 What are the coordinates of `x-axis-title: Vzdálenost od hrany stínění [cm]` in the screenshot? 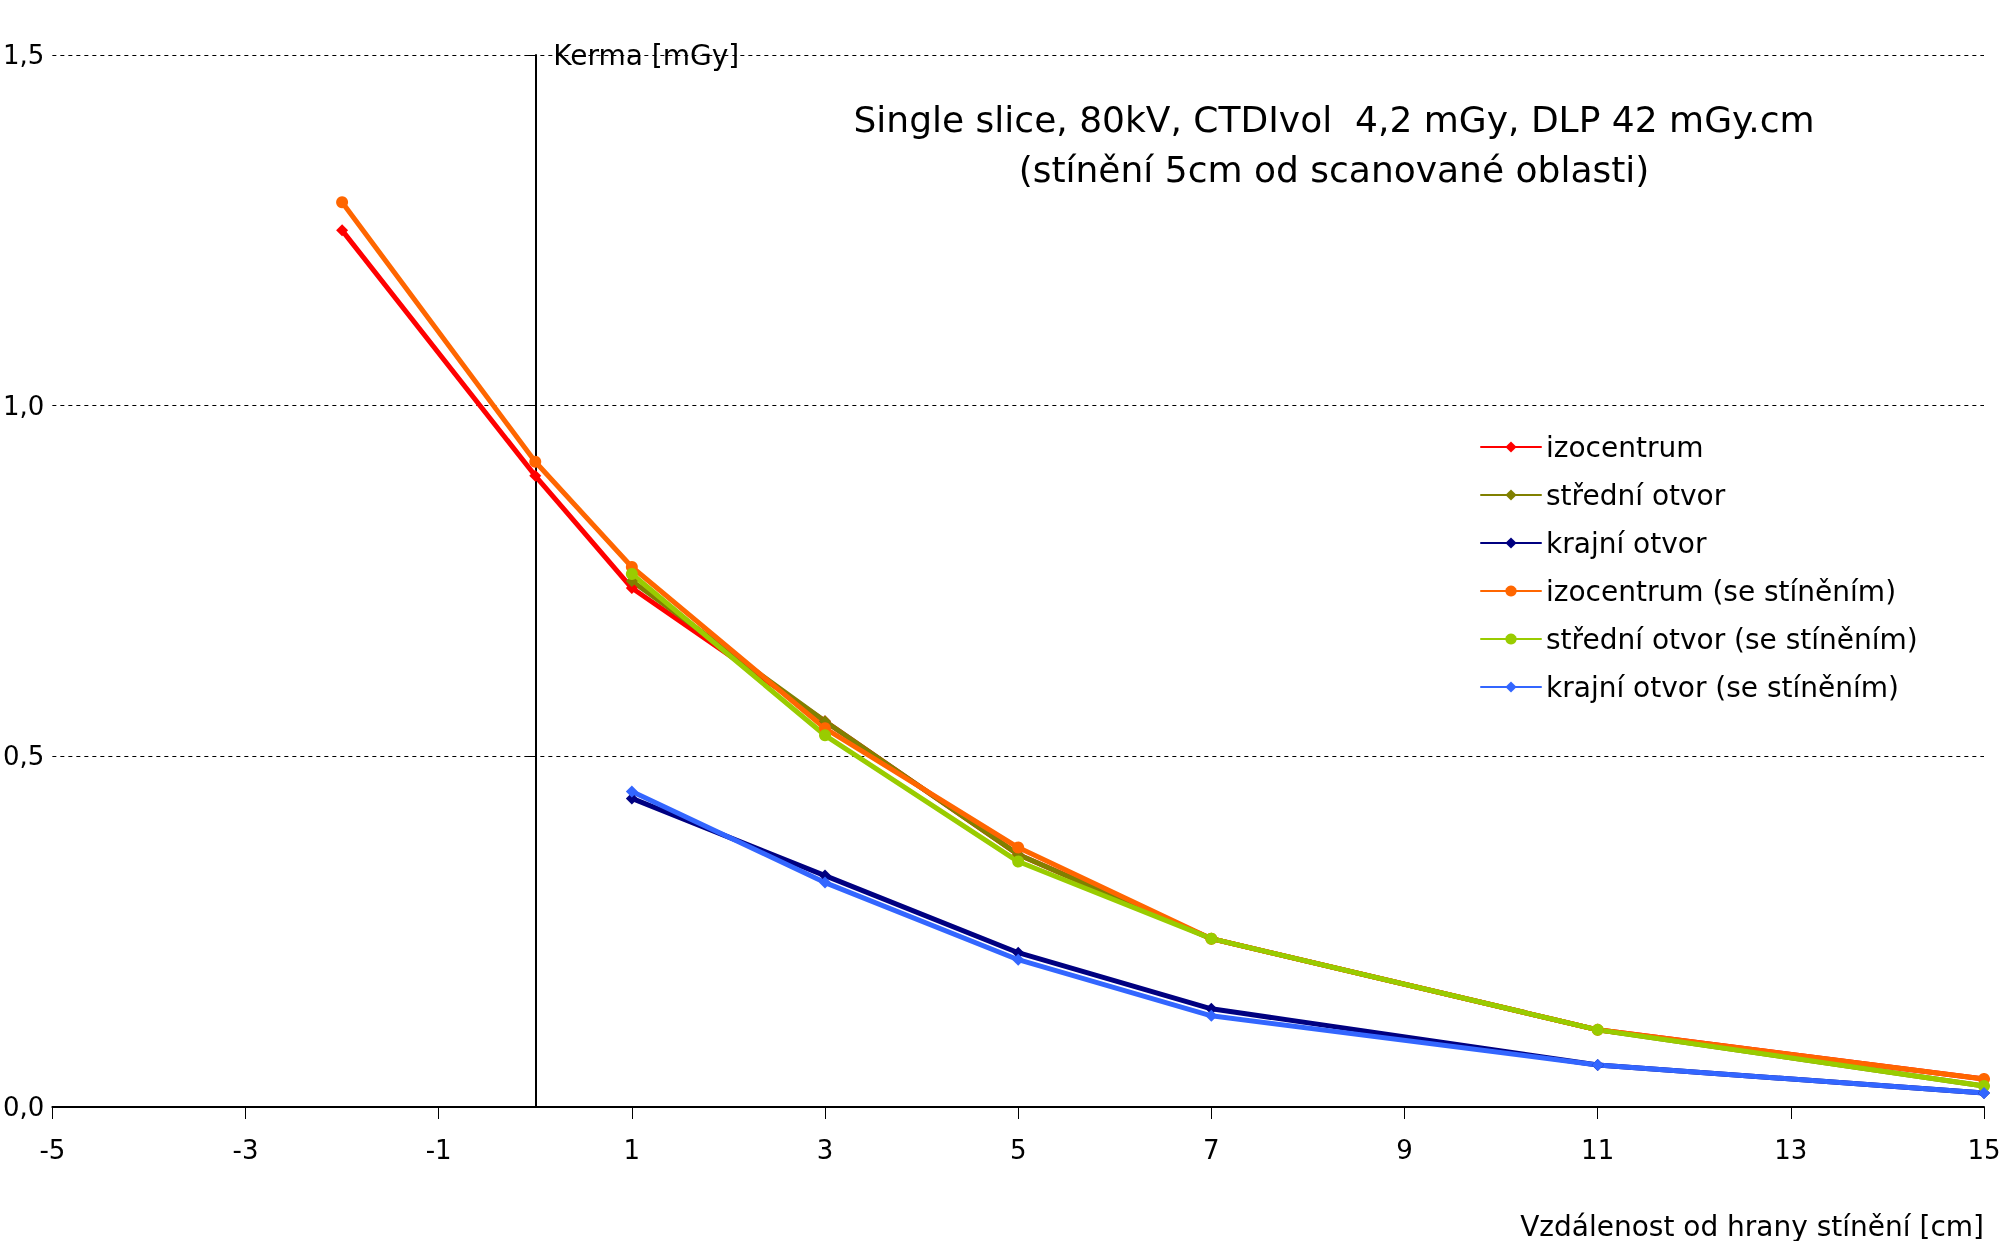 It's located at (1752, 1225).